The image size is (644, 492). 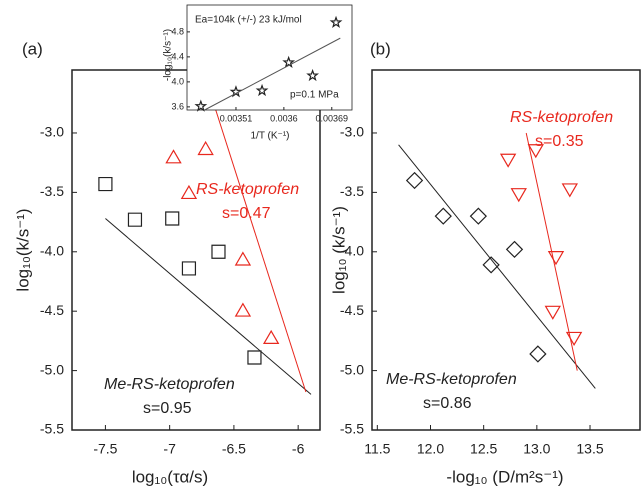 What do you see at coordinates (177, 106) in the screenshot?
I see `y-tick-label: 3.6` at bounding box center [177, 106].